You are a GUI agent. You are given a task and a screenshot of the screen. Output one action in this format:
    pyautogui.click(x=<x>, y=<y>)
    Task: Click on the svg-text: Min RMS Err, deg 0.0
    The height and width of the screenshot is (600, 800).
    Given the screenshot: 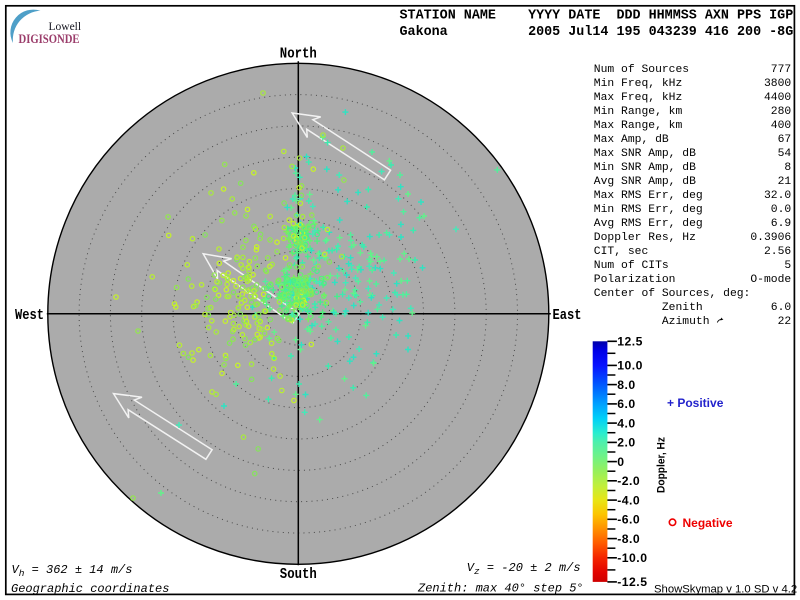 What is the action you would take?
    pyautogui.click(x=693, y=210)
    